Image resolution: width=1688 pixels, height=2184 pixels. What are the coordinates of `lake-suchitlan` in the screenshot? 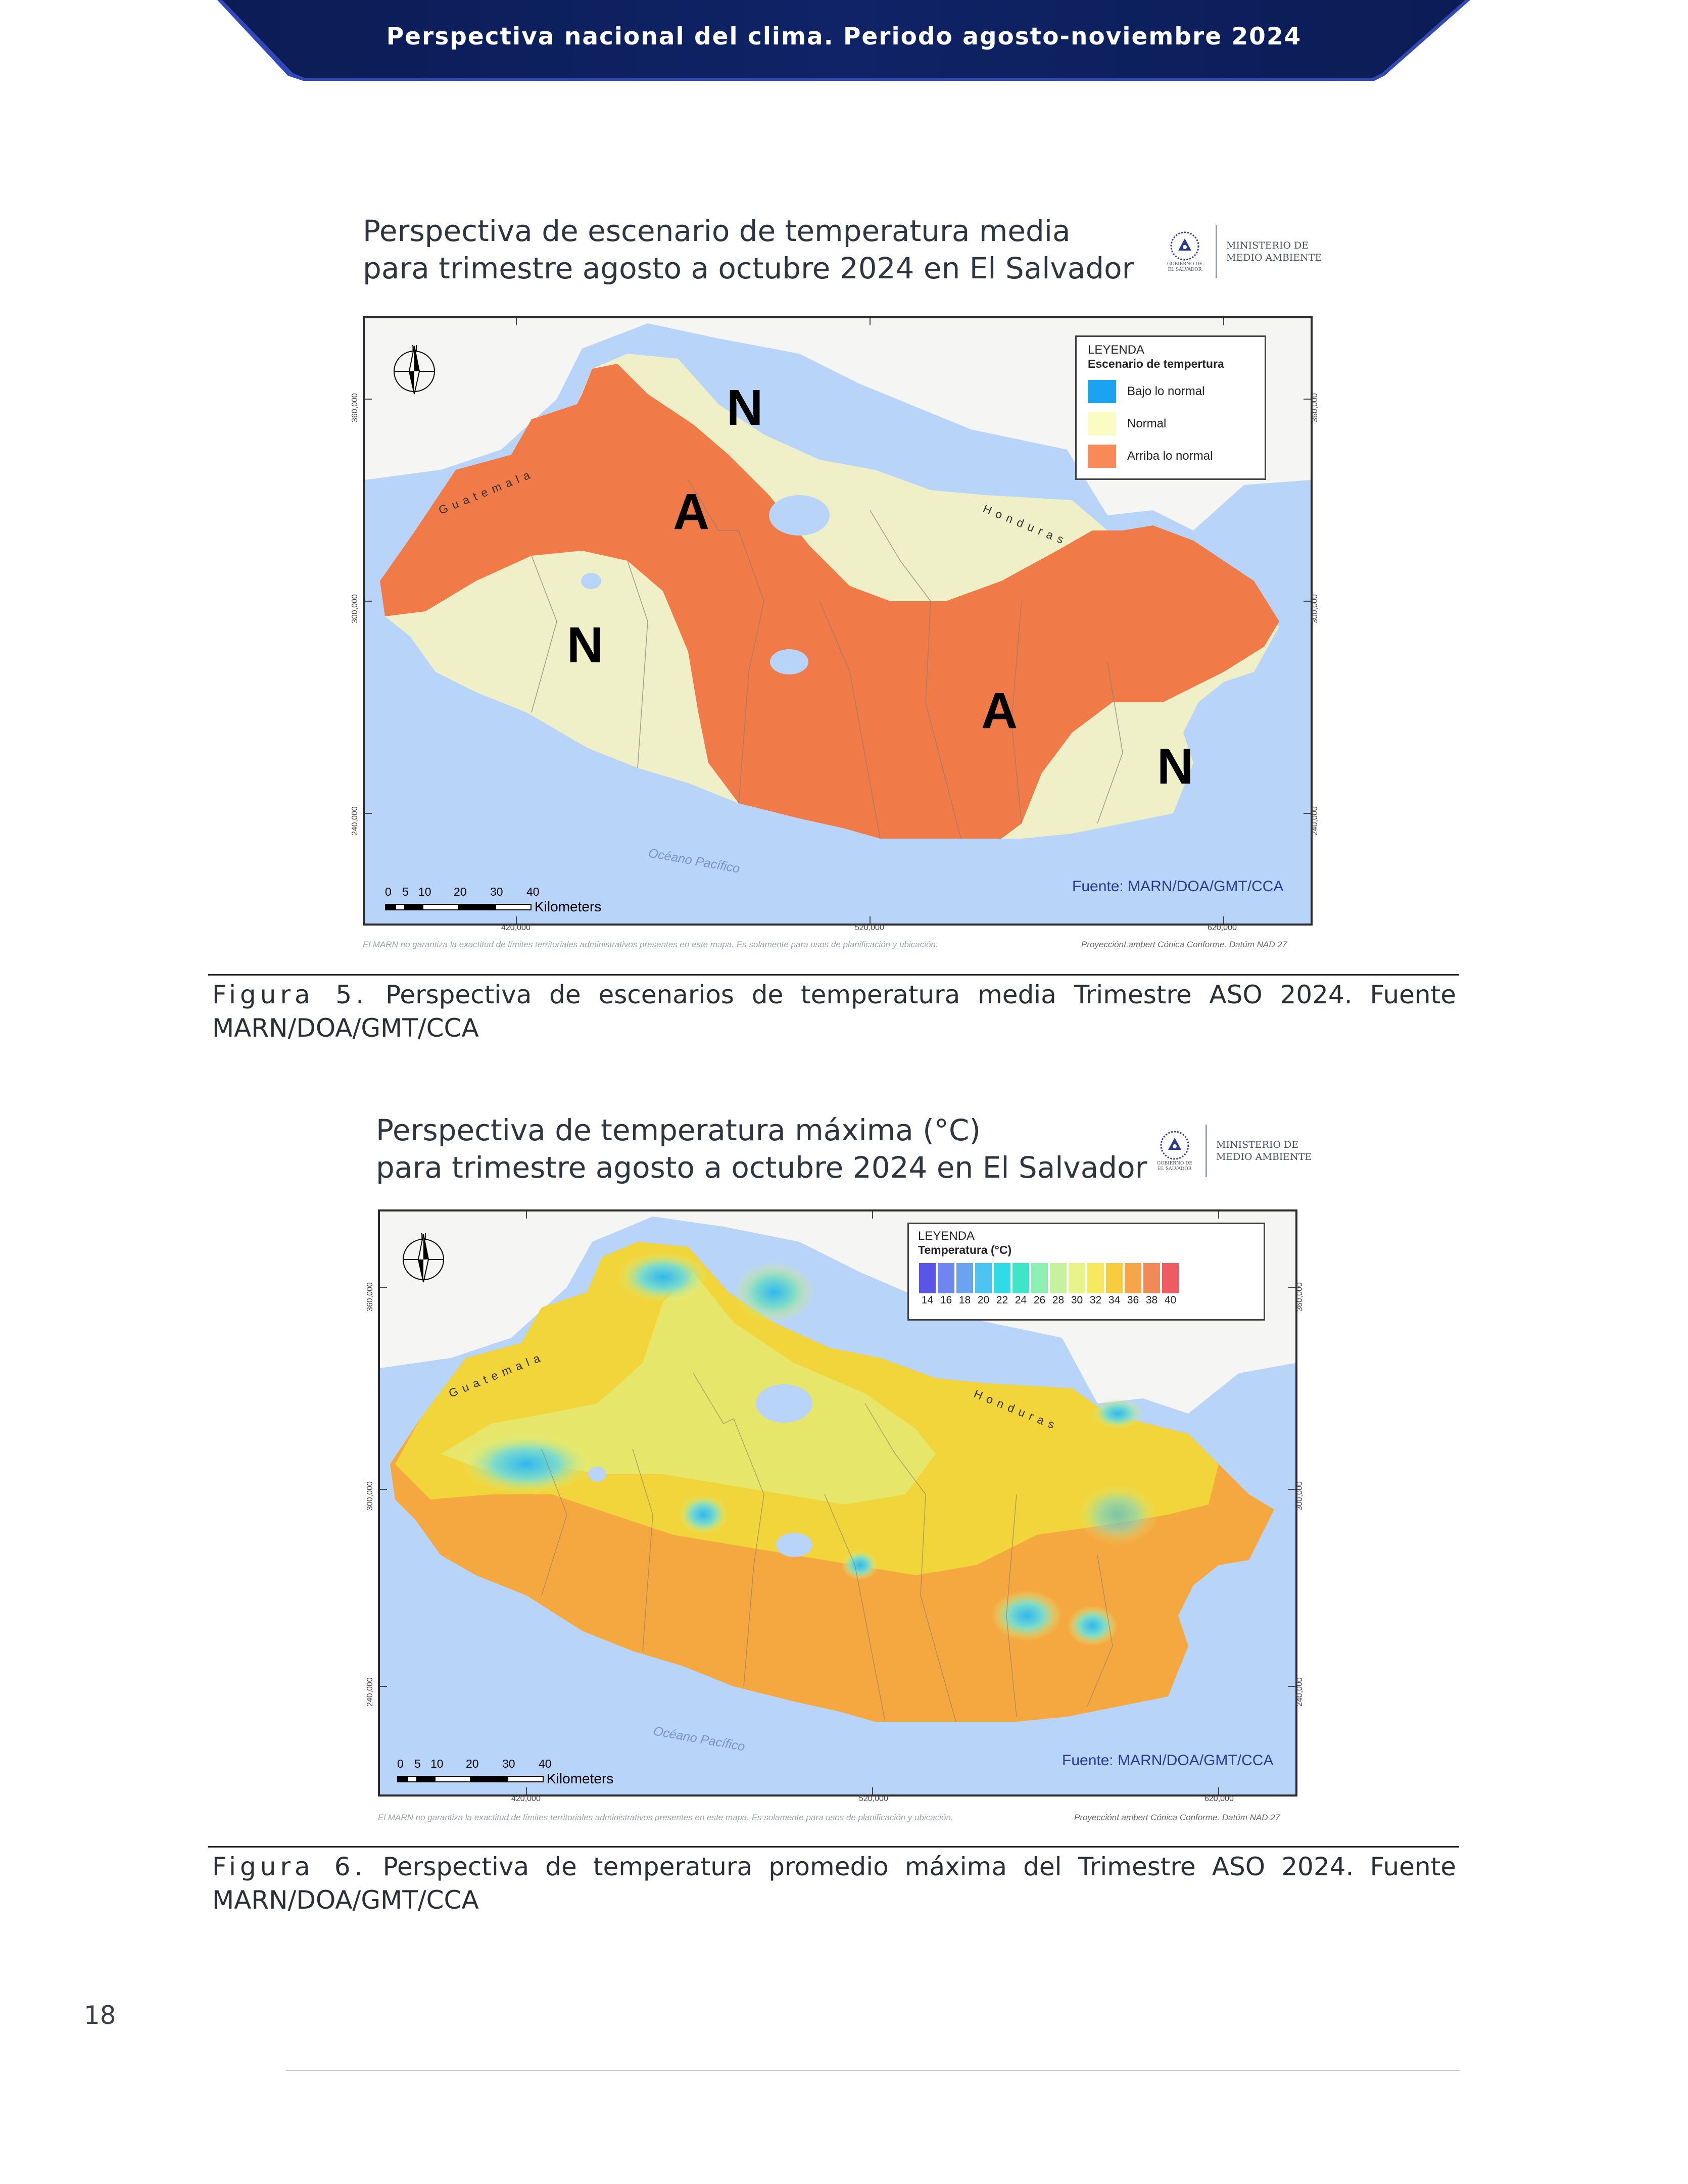 It's located at (799, 515).